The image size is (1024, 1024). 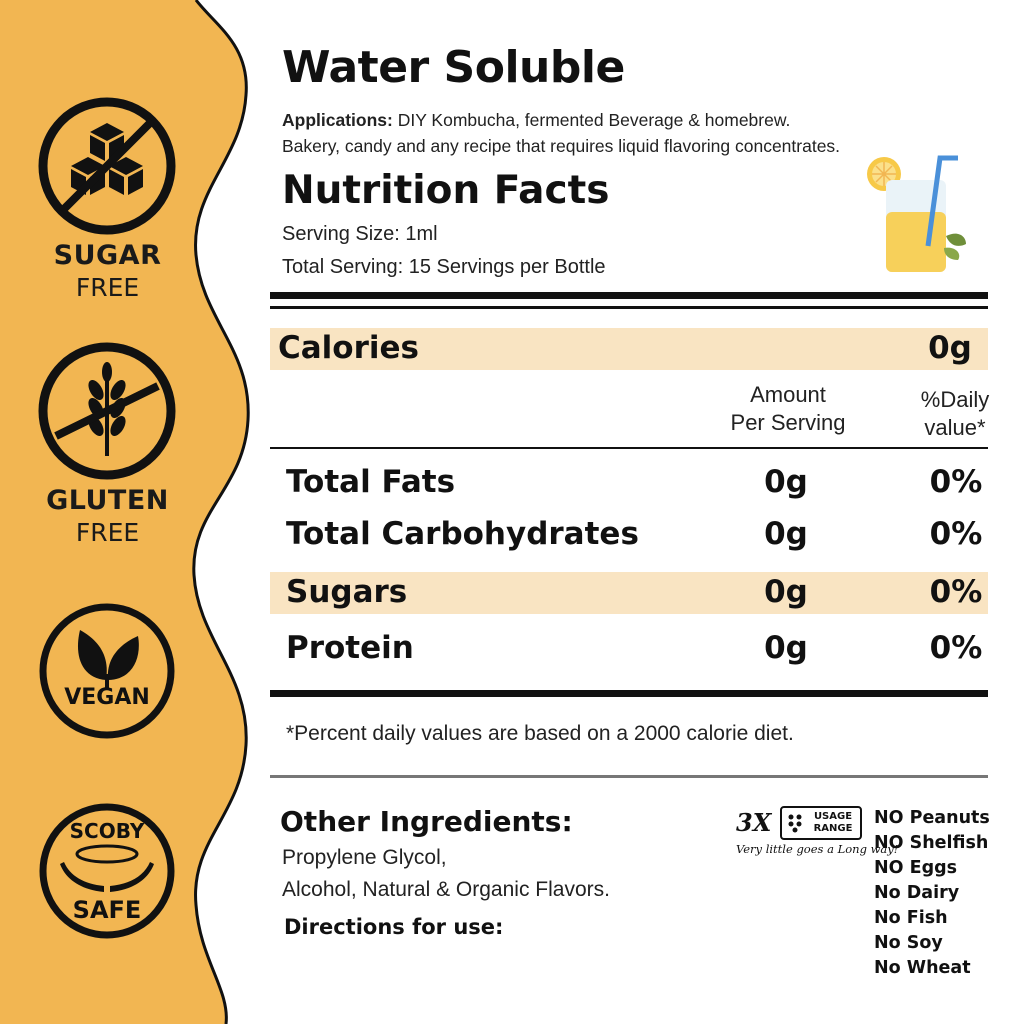 I want to click on vegan-leaves-icon: VEGAN, so click(x=107, y=671).